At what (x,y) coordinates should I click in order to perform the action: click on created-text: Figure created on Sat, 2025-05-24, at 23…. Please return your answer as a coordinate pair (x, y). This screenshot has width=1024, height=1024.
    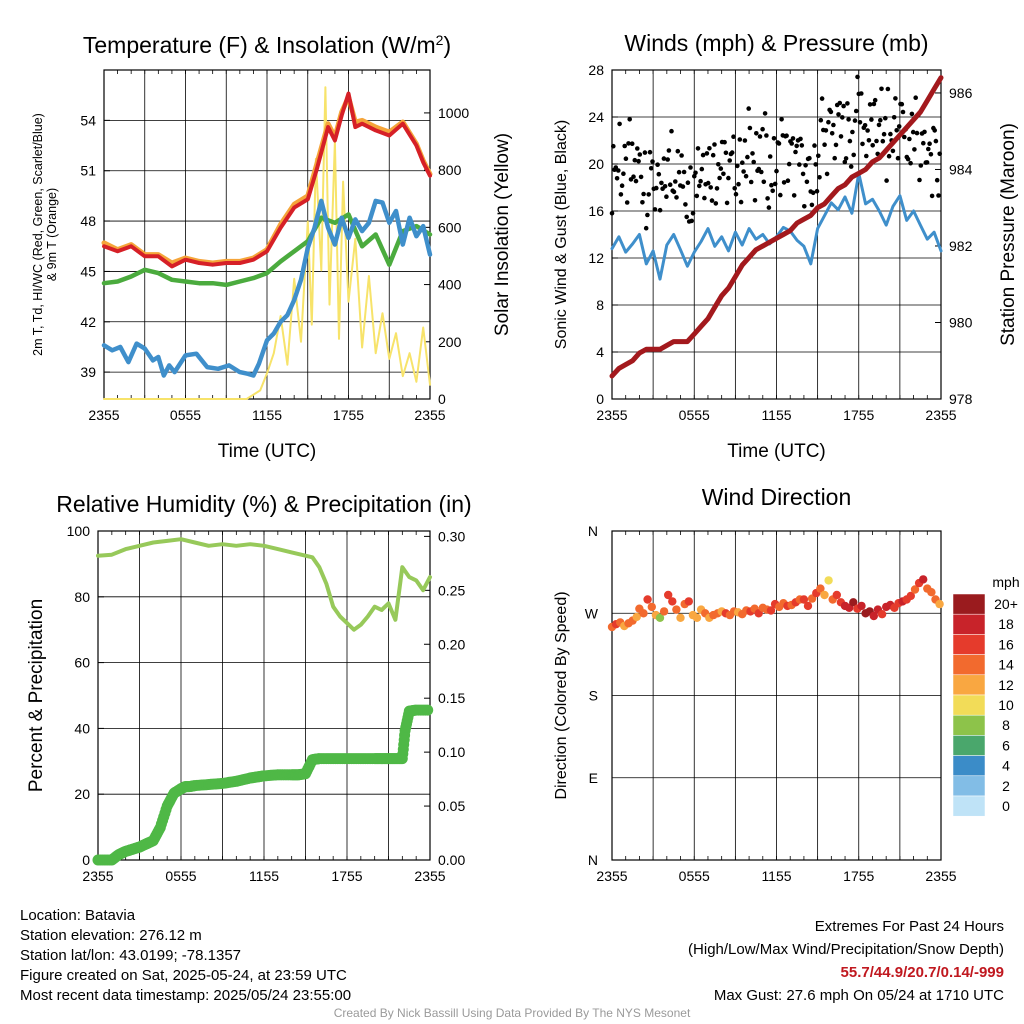
    Looking at the image, I should click on (183, 975).